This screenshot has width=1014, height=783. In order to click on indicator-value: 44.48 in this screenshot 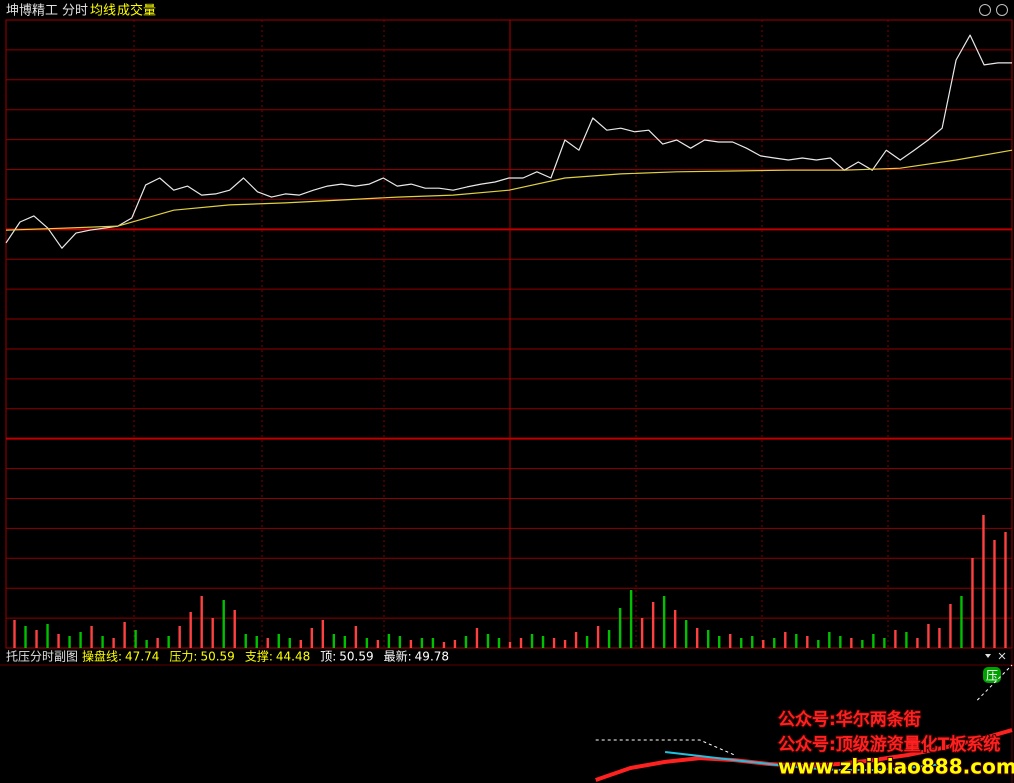, I will do `click(293, 657)`.